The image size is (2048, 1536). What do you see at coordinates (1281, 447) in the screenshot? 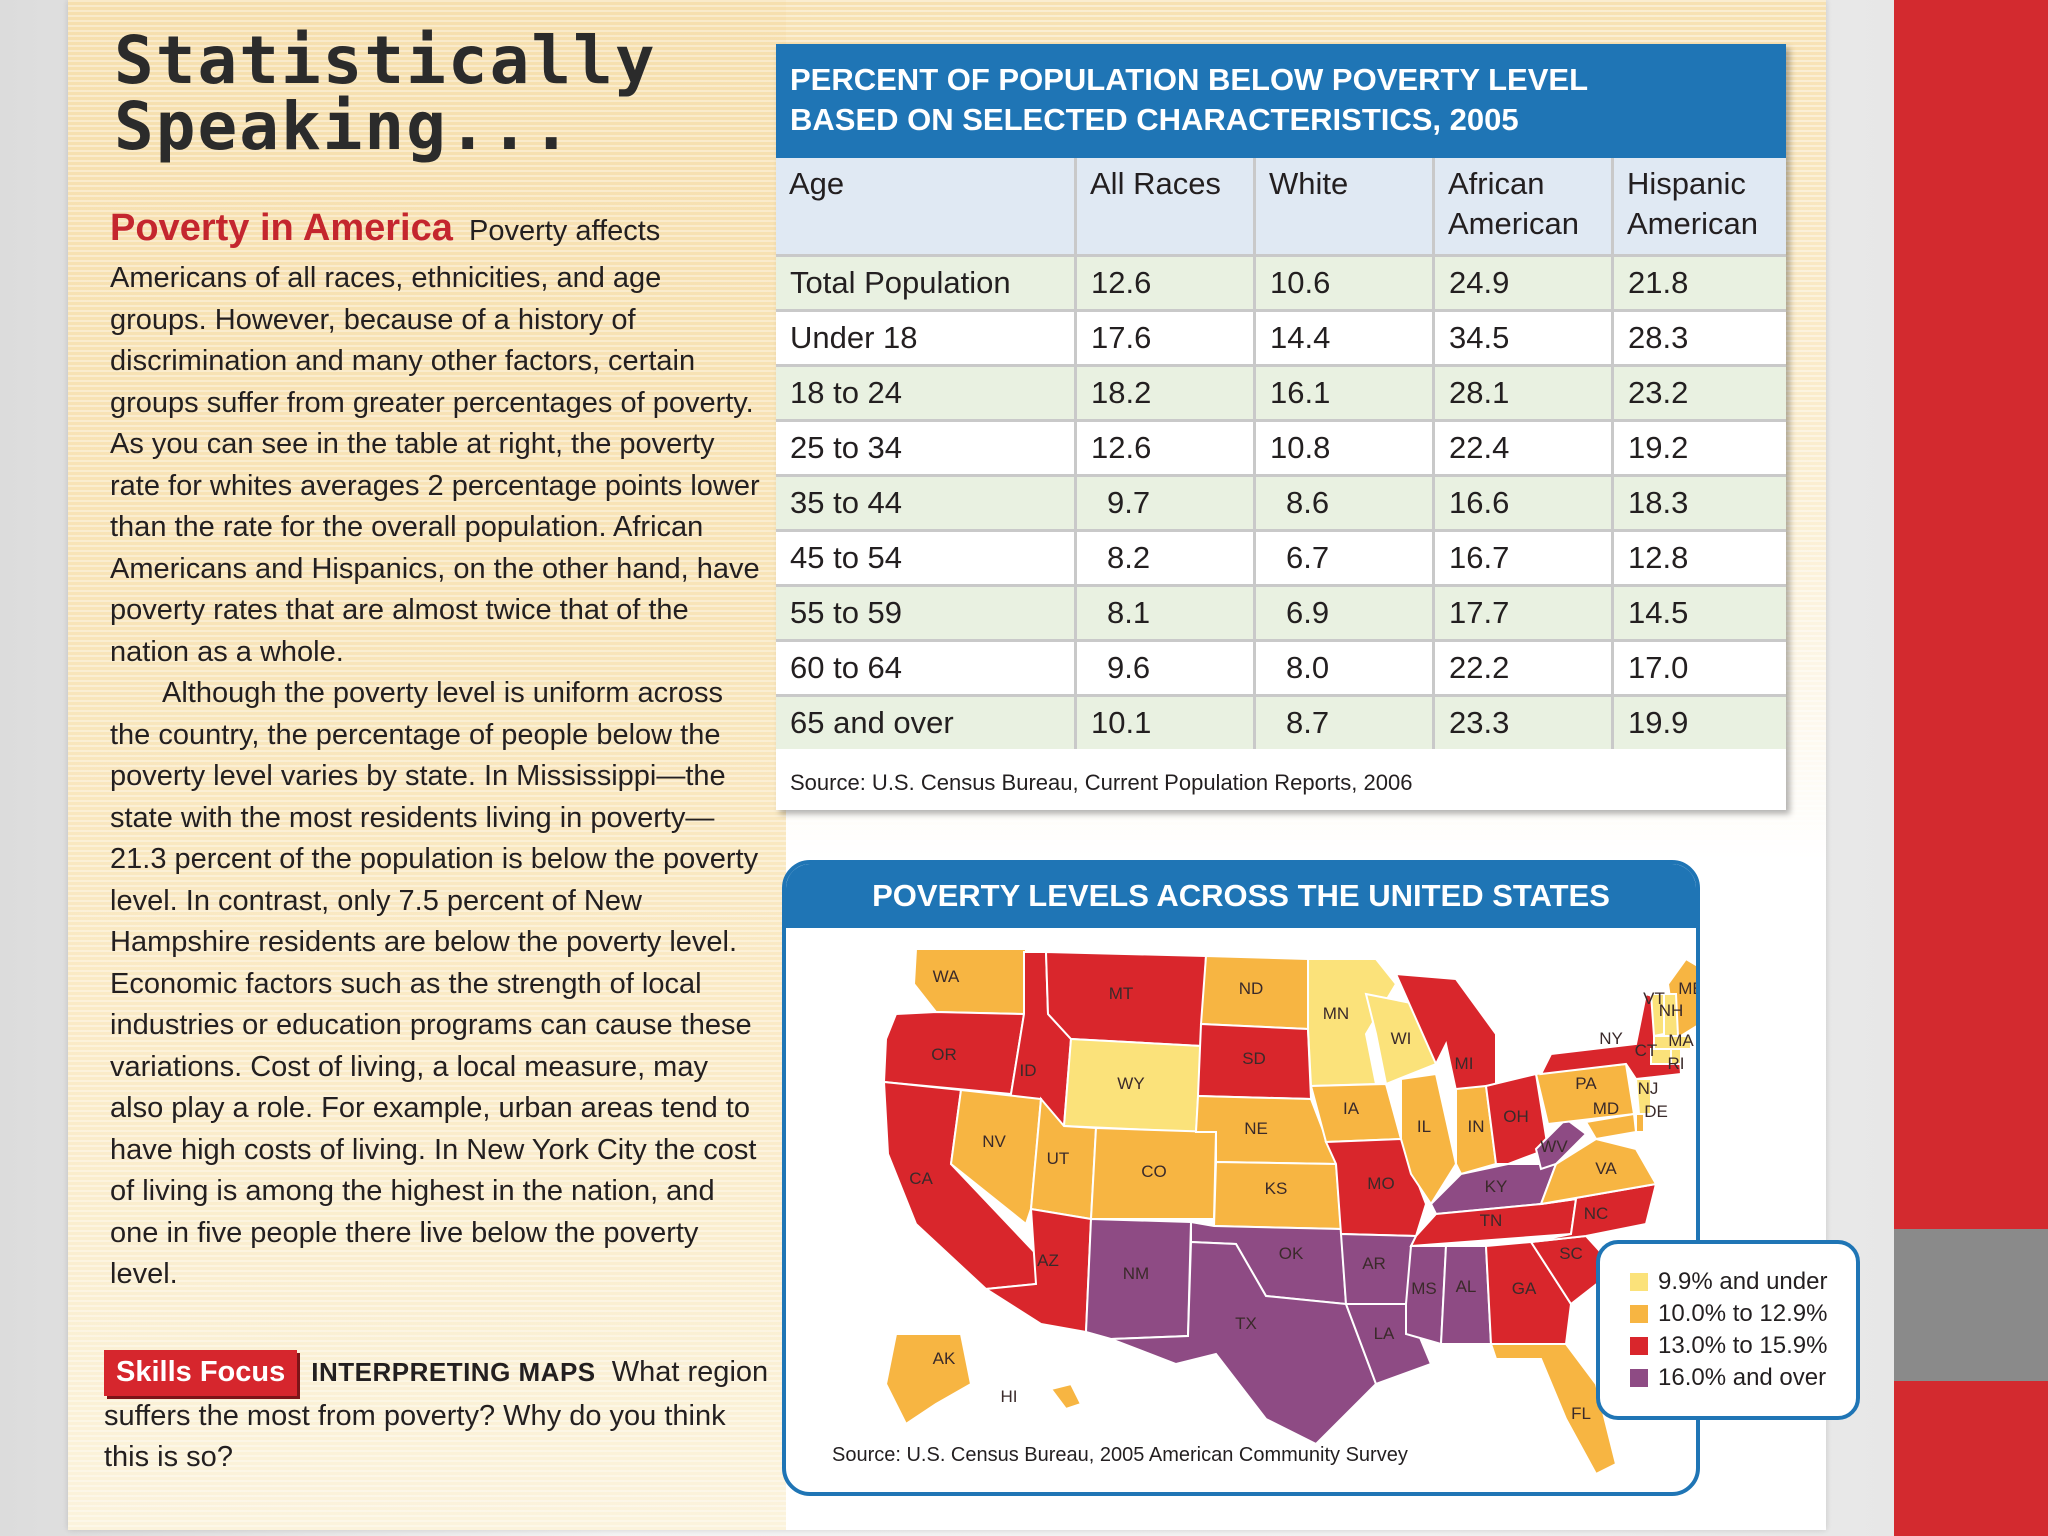
I see `table-row: 25 to 34 12.6 10.8 22.4 19.2` at bounding box center [1281, 447].